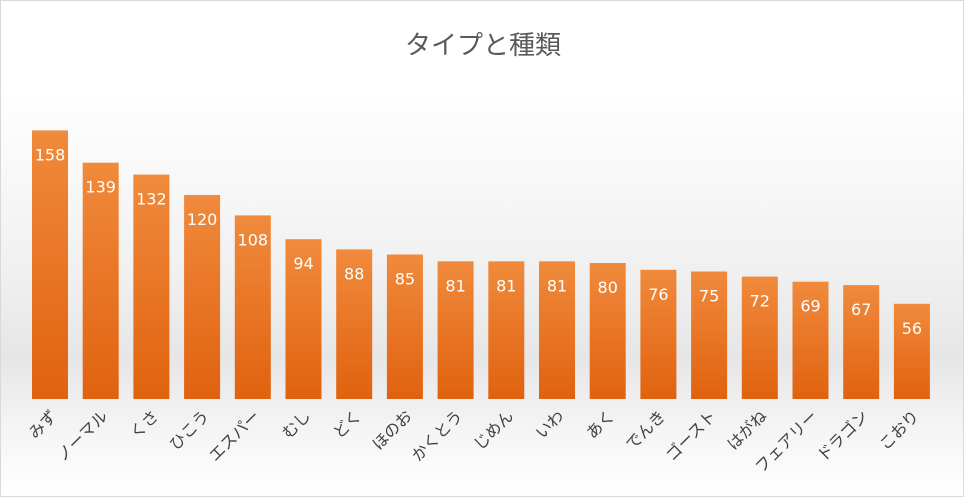 The height and width of the screenshot is (498, 964). I want to click on data-label: 72, so click(760, 301).